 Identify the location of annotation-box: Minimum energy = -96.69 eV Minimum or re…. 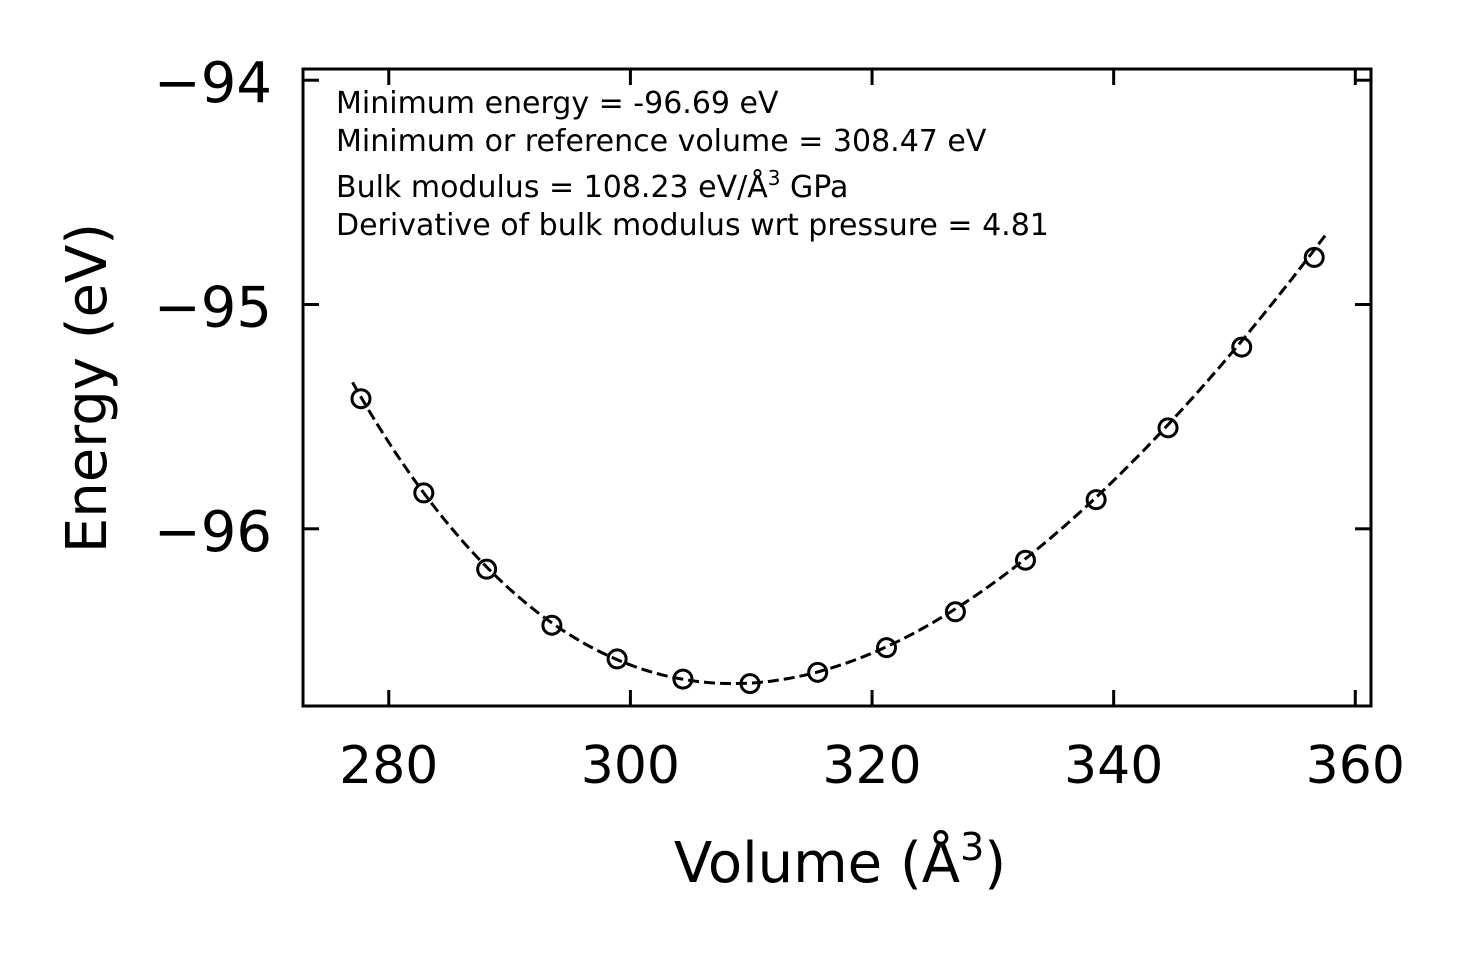
(692, 164).